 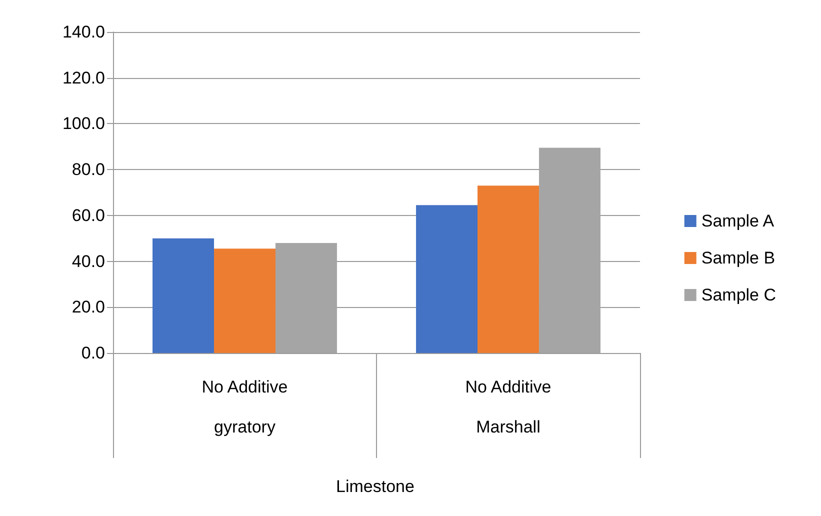 I want to click on y-tick-label: 120.0, so click(x=83, y=78).